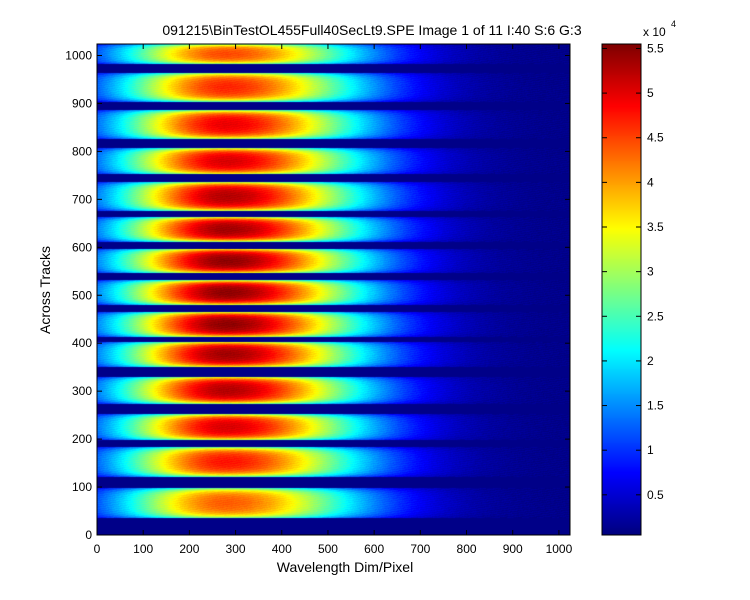 The width and height of the screenshot is (750, 600). What do you see at coordinates (82, 487) in the screenshot?
I see `y-tick-label: 100` at bounding box center [82, 487].